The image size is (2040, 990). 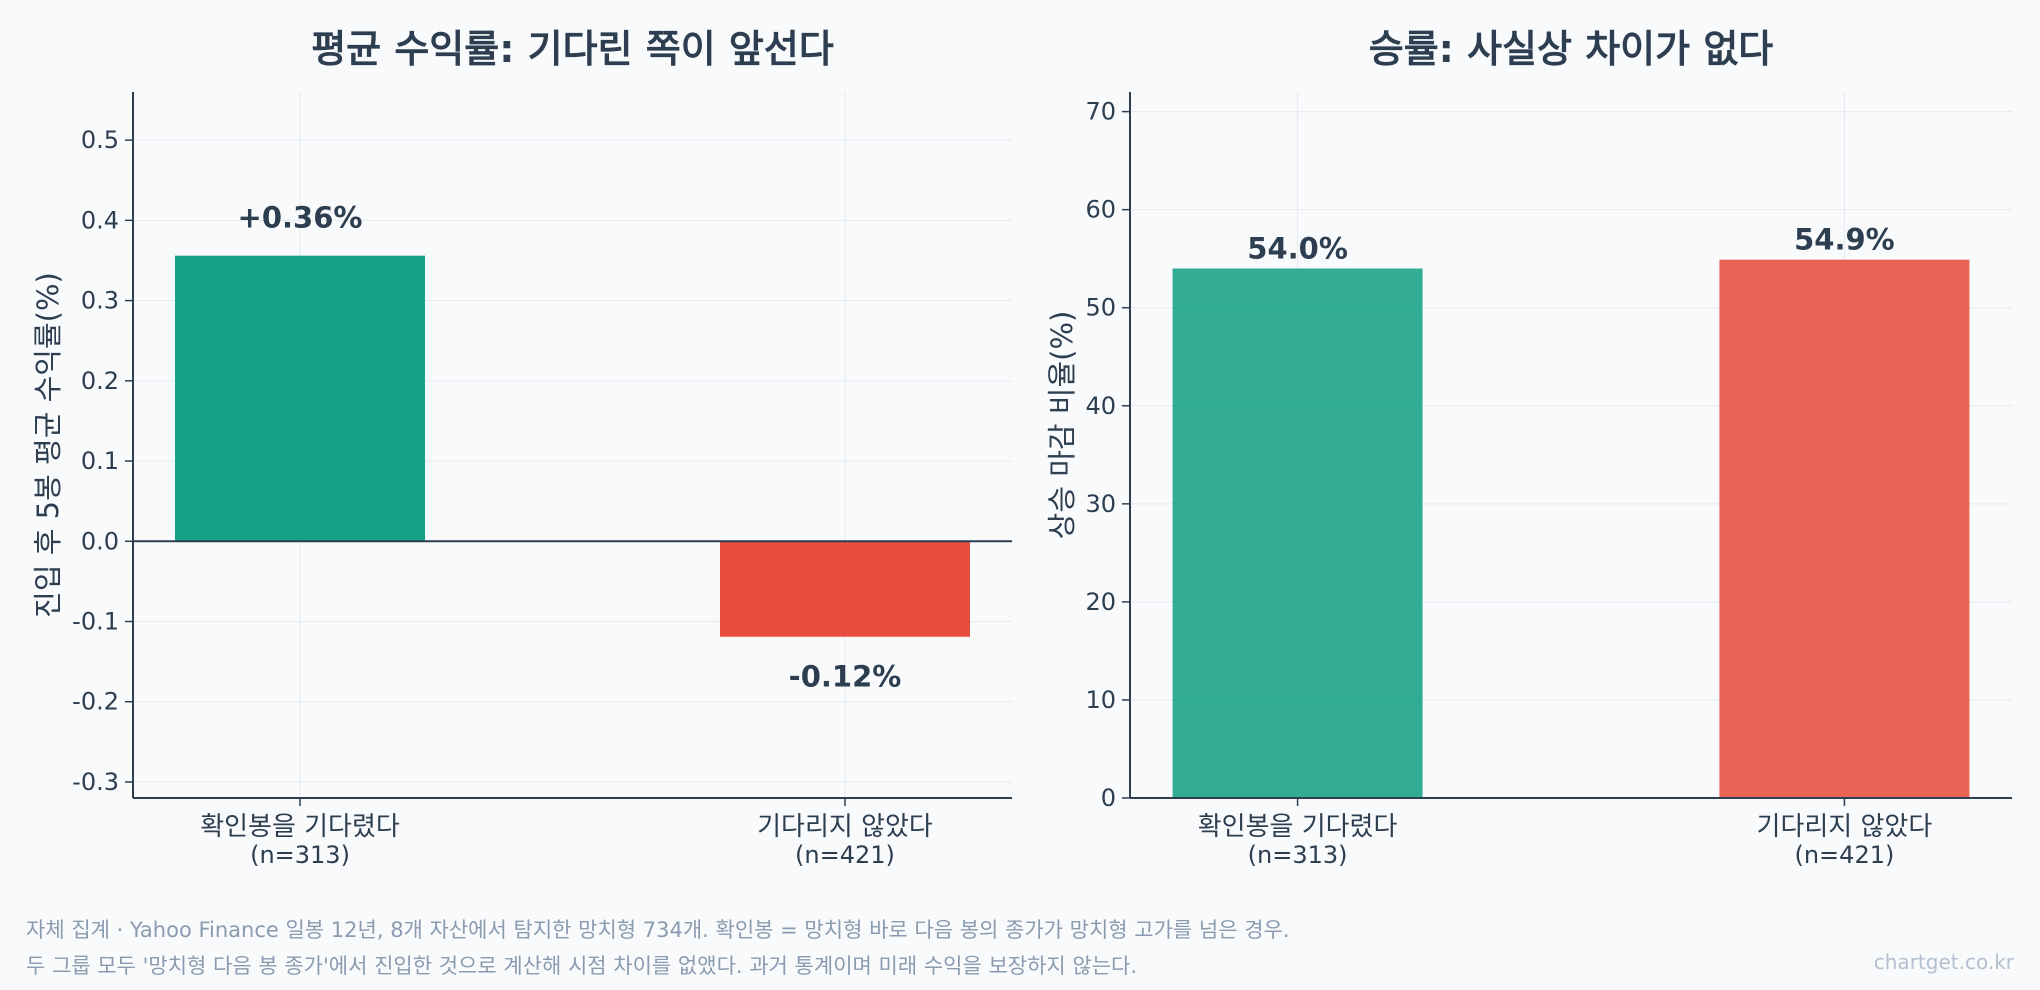 What do you see at coordinates (1297, 249) in the screenshot?
I see `data-label: 54.0%` at bounding box center [1297, 249].